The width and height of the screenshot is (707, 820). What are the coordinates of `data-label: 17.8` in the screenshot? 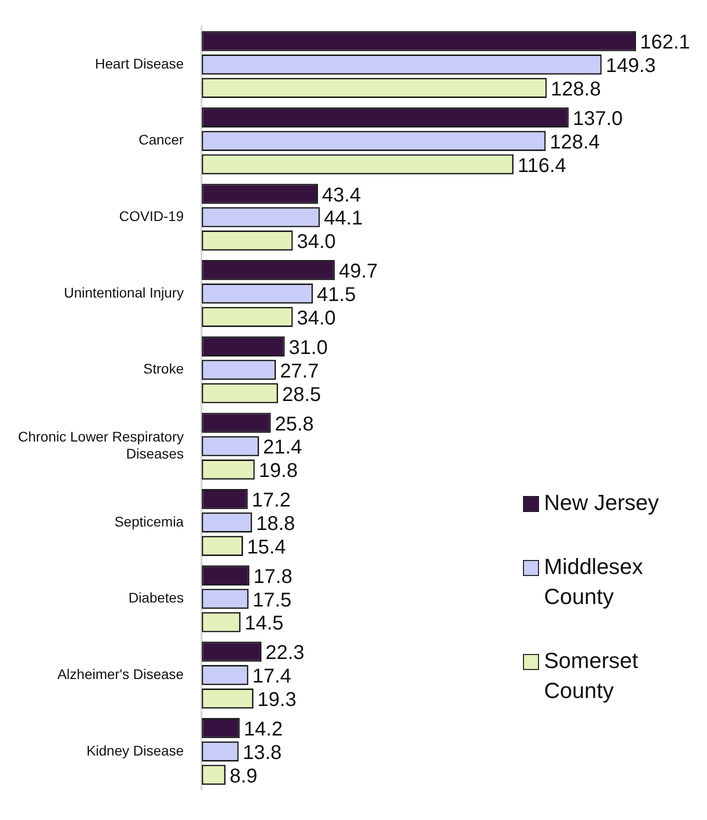 It's located at (272, 577).